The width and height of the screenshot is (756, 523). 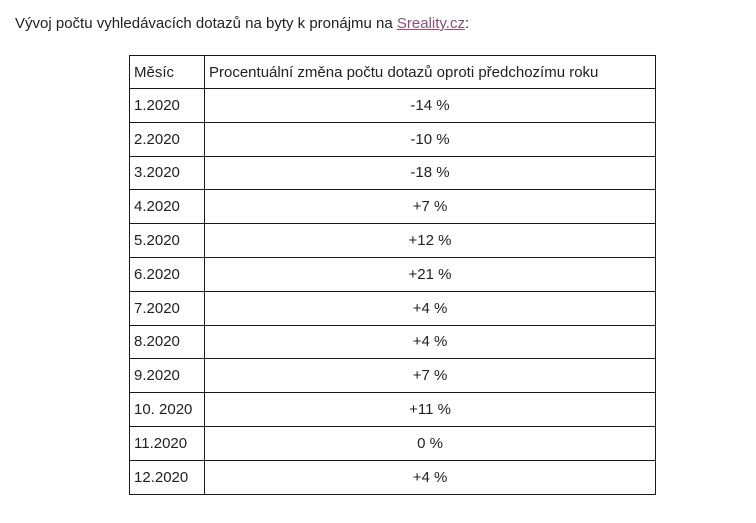 What do you see at coordinates (167, 477) in the screenshot?
I see `month-cell: 12.2020` at bounding box center [167, 477].